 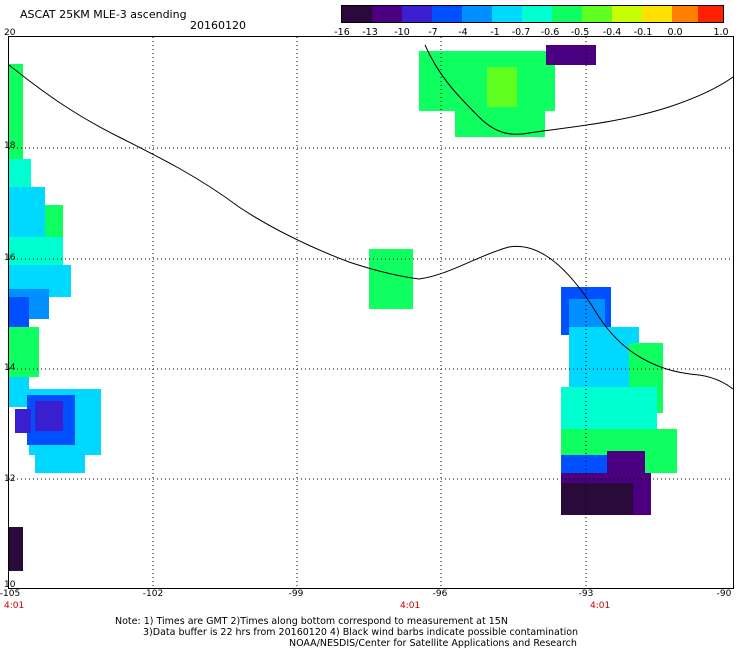 I want to click on scale-label: -1, so click(x=495, y=32).